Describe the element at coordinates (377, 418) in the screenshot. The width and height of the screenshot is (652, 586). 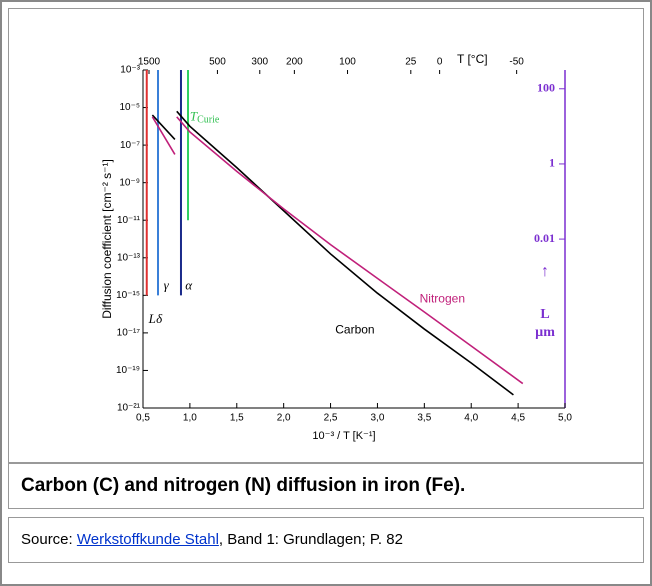
I see `x-tick-label: 3,0` at that location.